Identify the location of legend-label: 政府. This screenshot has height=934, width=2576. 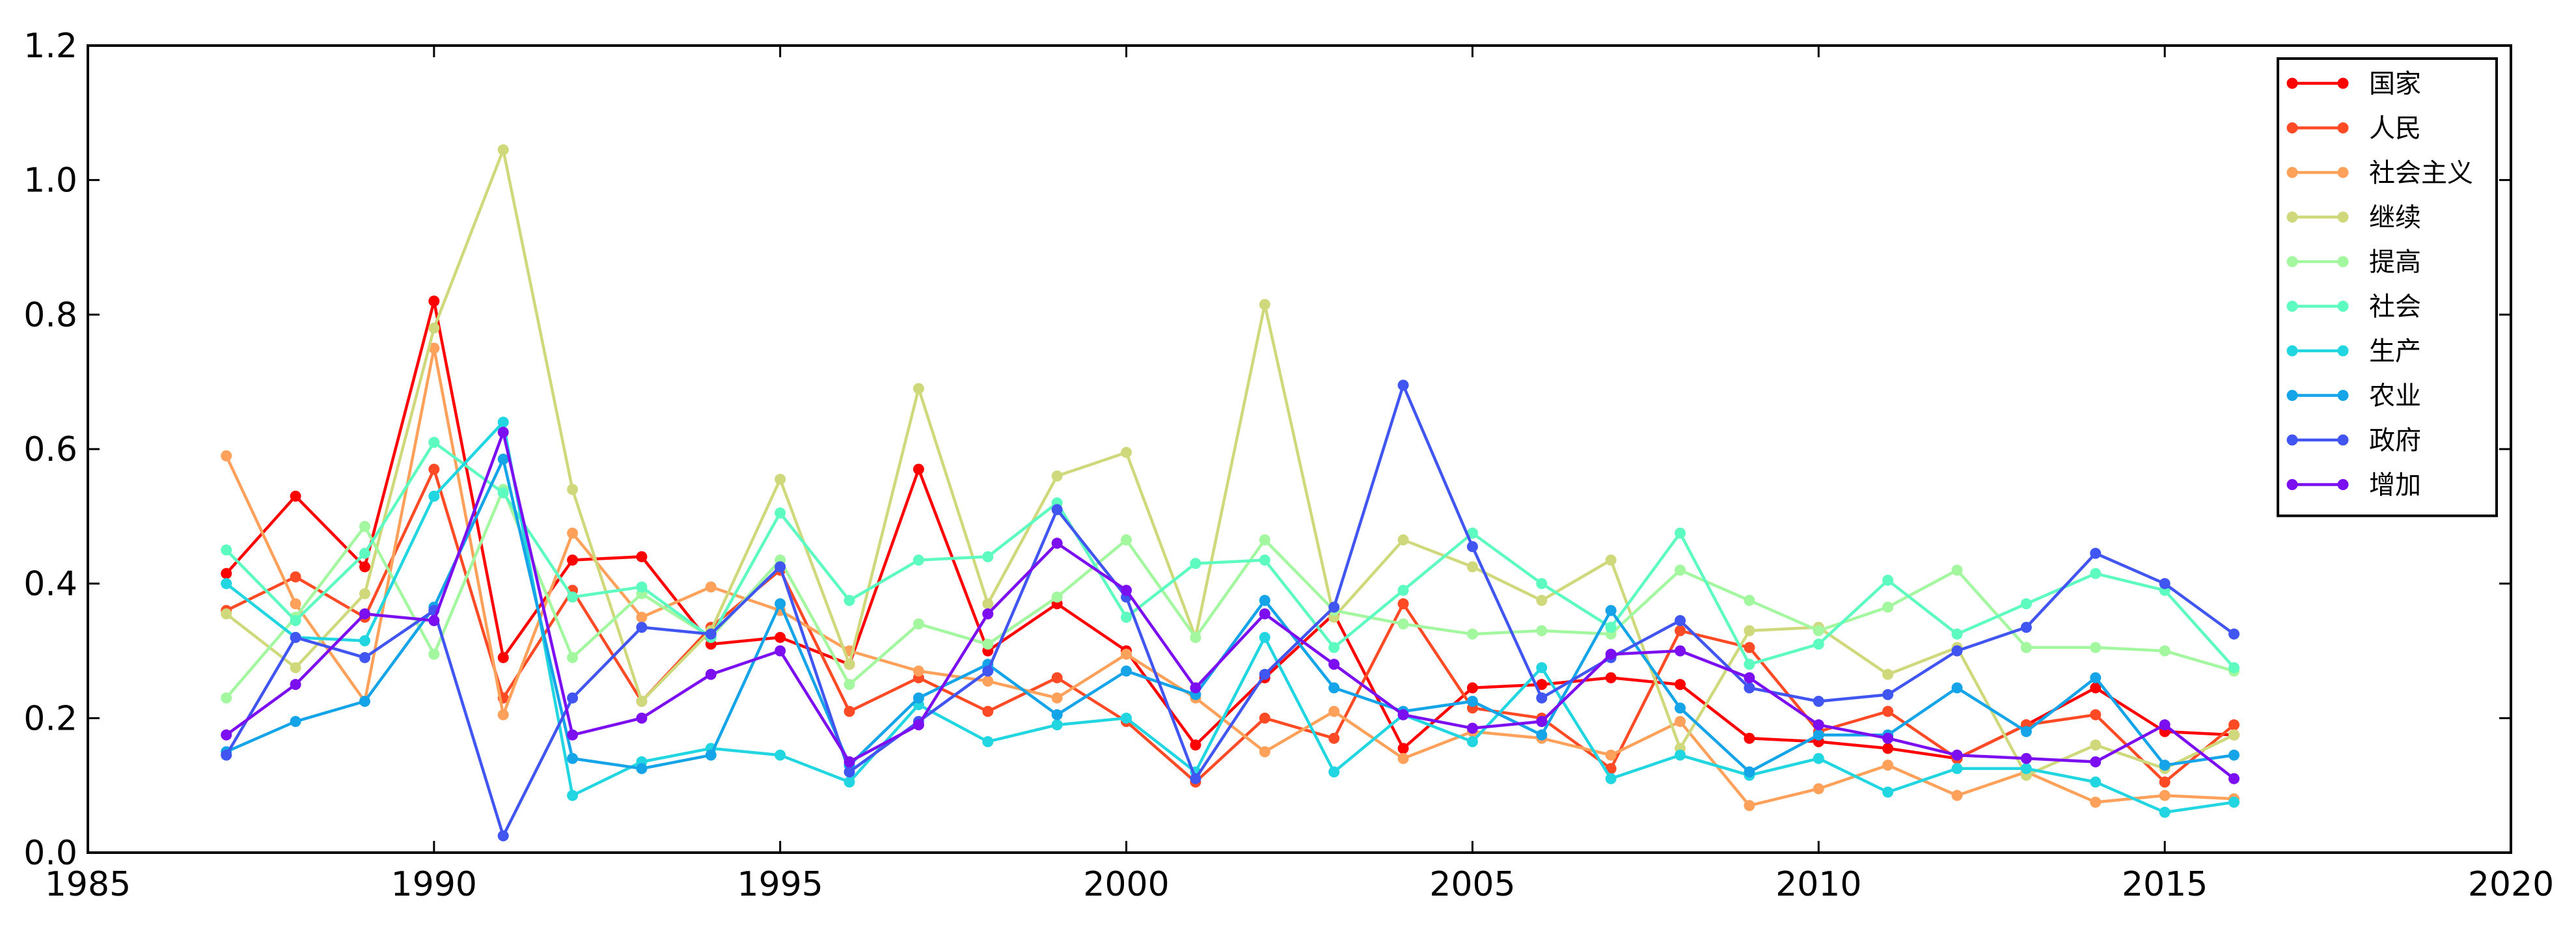
(2395, 441).